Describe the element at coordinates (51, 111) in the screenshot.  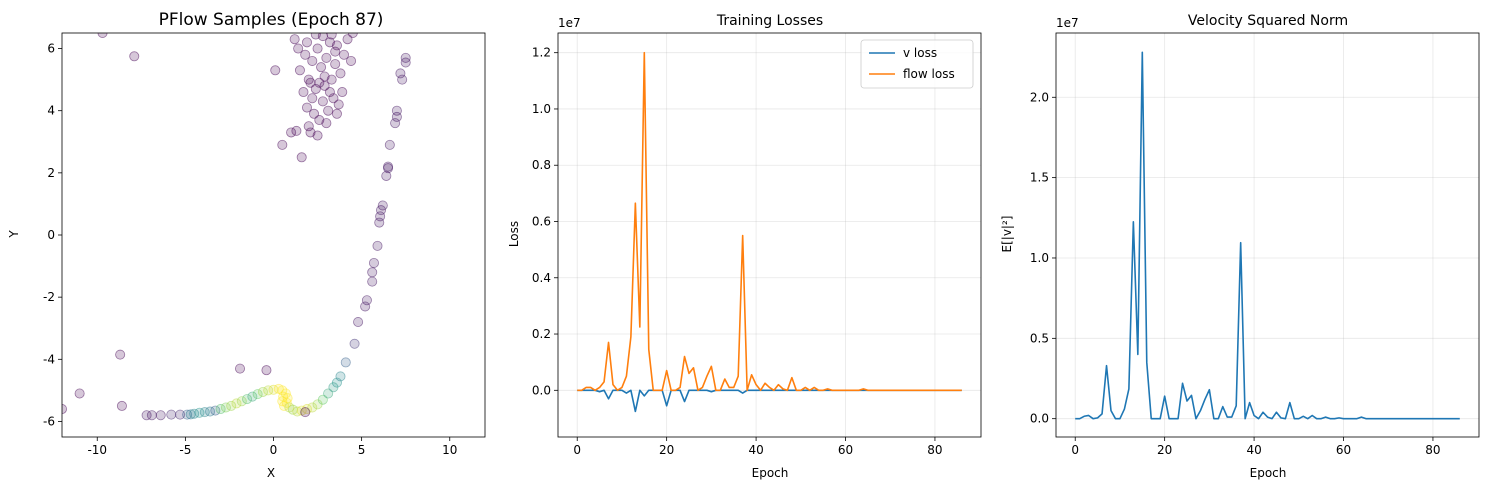
I see `y-tick-label: 4` at that location.